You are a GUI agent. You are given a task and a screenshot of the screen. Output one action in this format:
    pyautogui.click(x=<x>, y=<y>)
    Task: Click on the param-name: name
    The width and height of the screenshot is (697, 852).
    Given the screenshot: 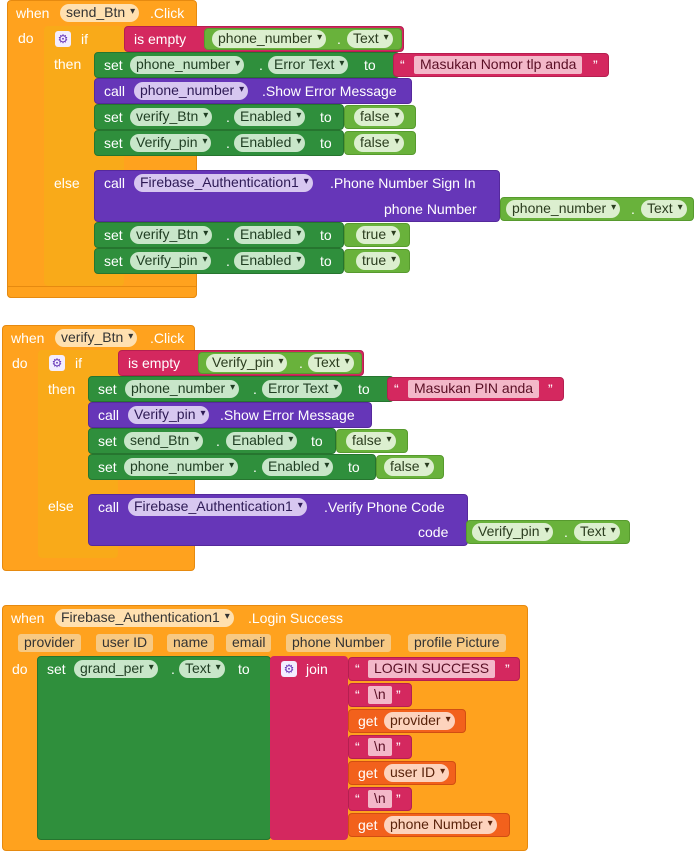 What is the action you would take?
    pyautogui.click(x=191, y=643)
    